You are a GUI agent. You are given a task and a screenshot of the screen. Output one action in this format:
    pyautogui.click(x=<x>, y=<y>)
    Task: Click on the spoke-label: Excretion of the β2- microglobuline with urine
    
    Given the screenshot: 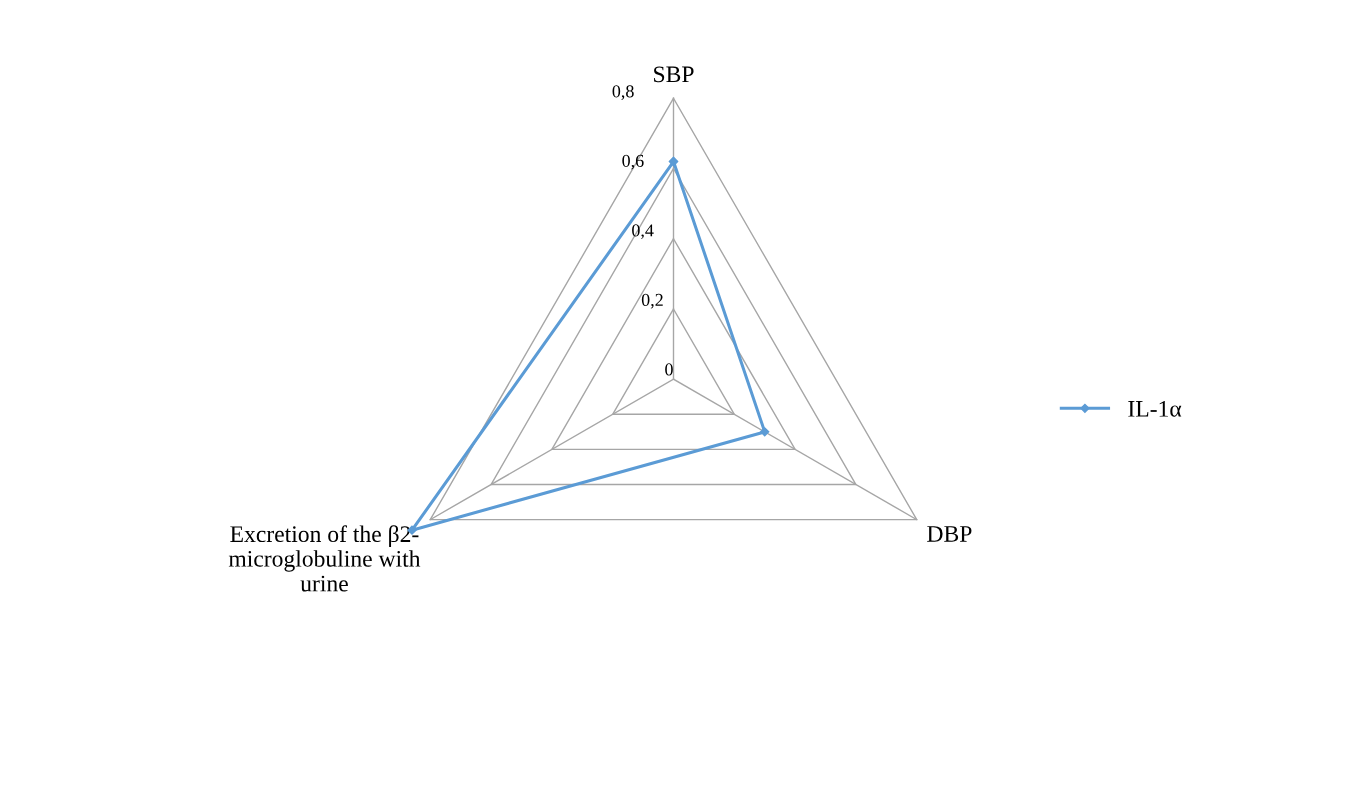 What is the action you would take?
    pyautogui.click(x=324, y=558)
    